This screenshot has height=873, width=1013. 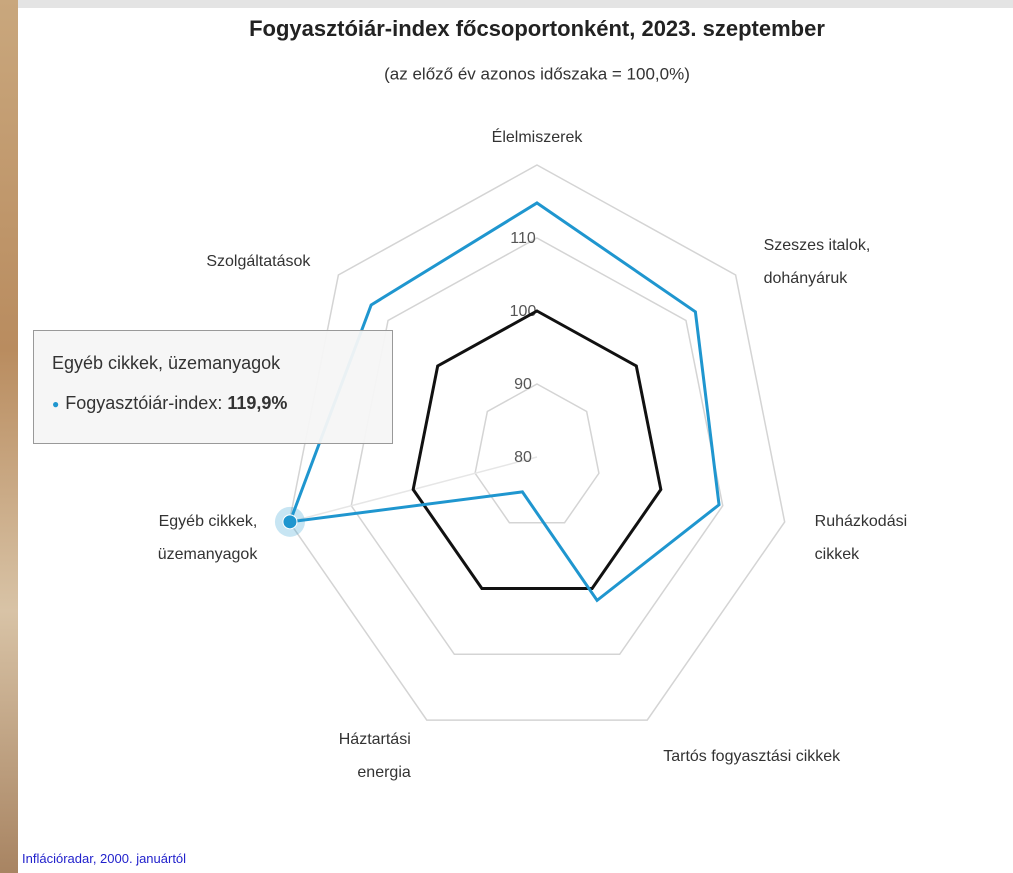 I want to click on y-tick-label: 110, so click(x=523, y=238).